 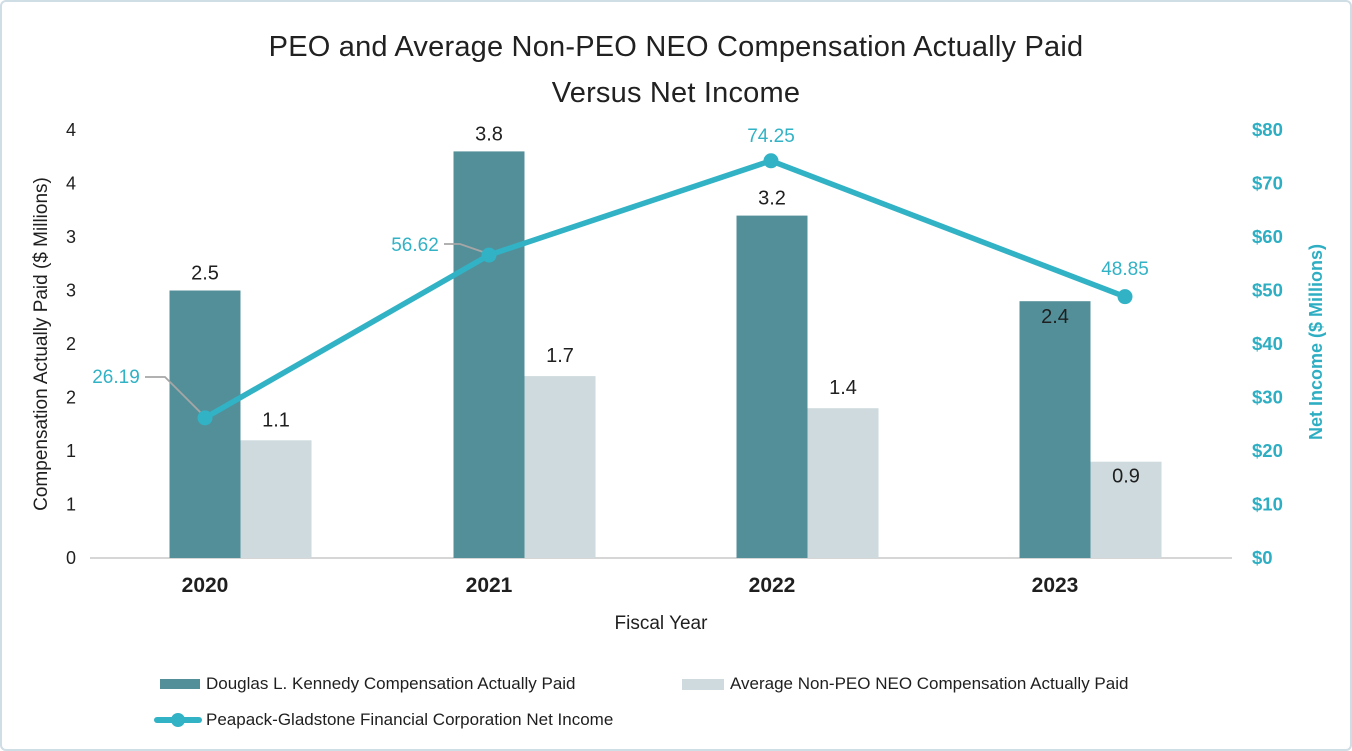 What do you see at coordinates (661, 623) in the screenshot?
I see `x-axis-title: Fiscal Year` at bounding box center [661, 623].